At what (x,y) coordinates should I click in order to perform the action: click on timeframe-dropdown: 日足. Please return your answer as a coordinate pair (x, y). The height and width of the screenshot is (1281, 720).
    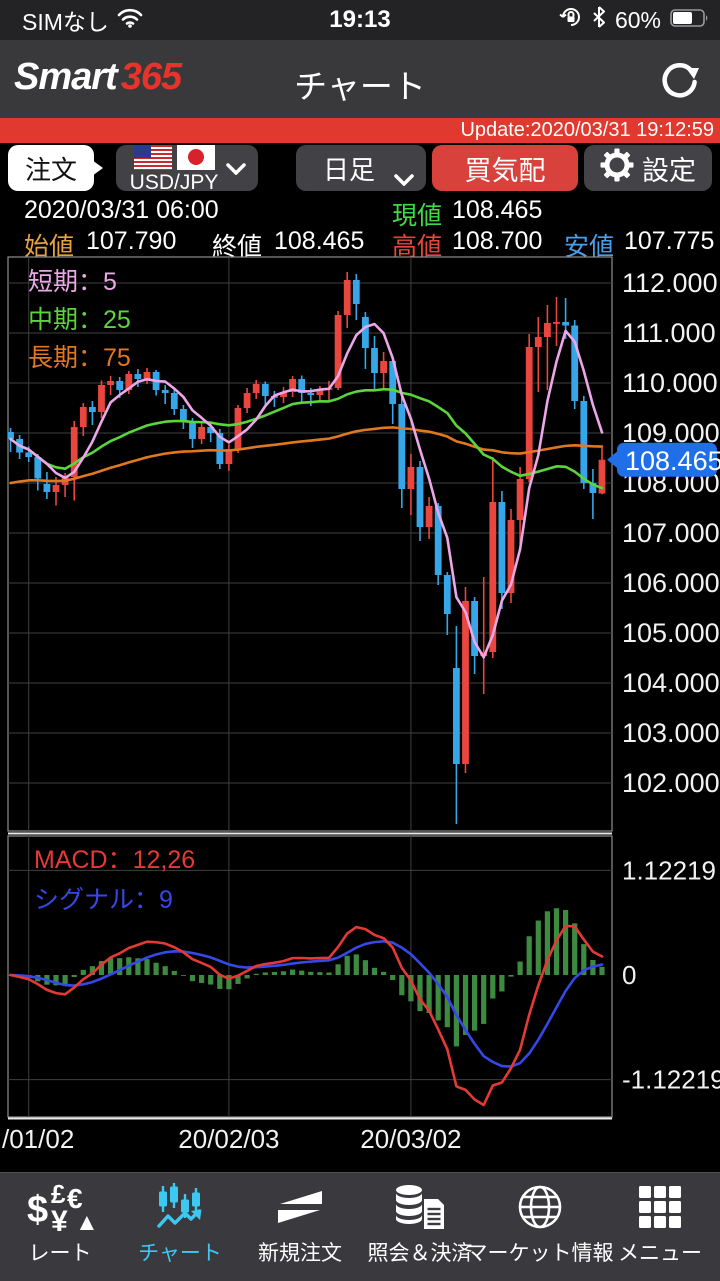
    Looking at the image, I should click on (361, 168).